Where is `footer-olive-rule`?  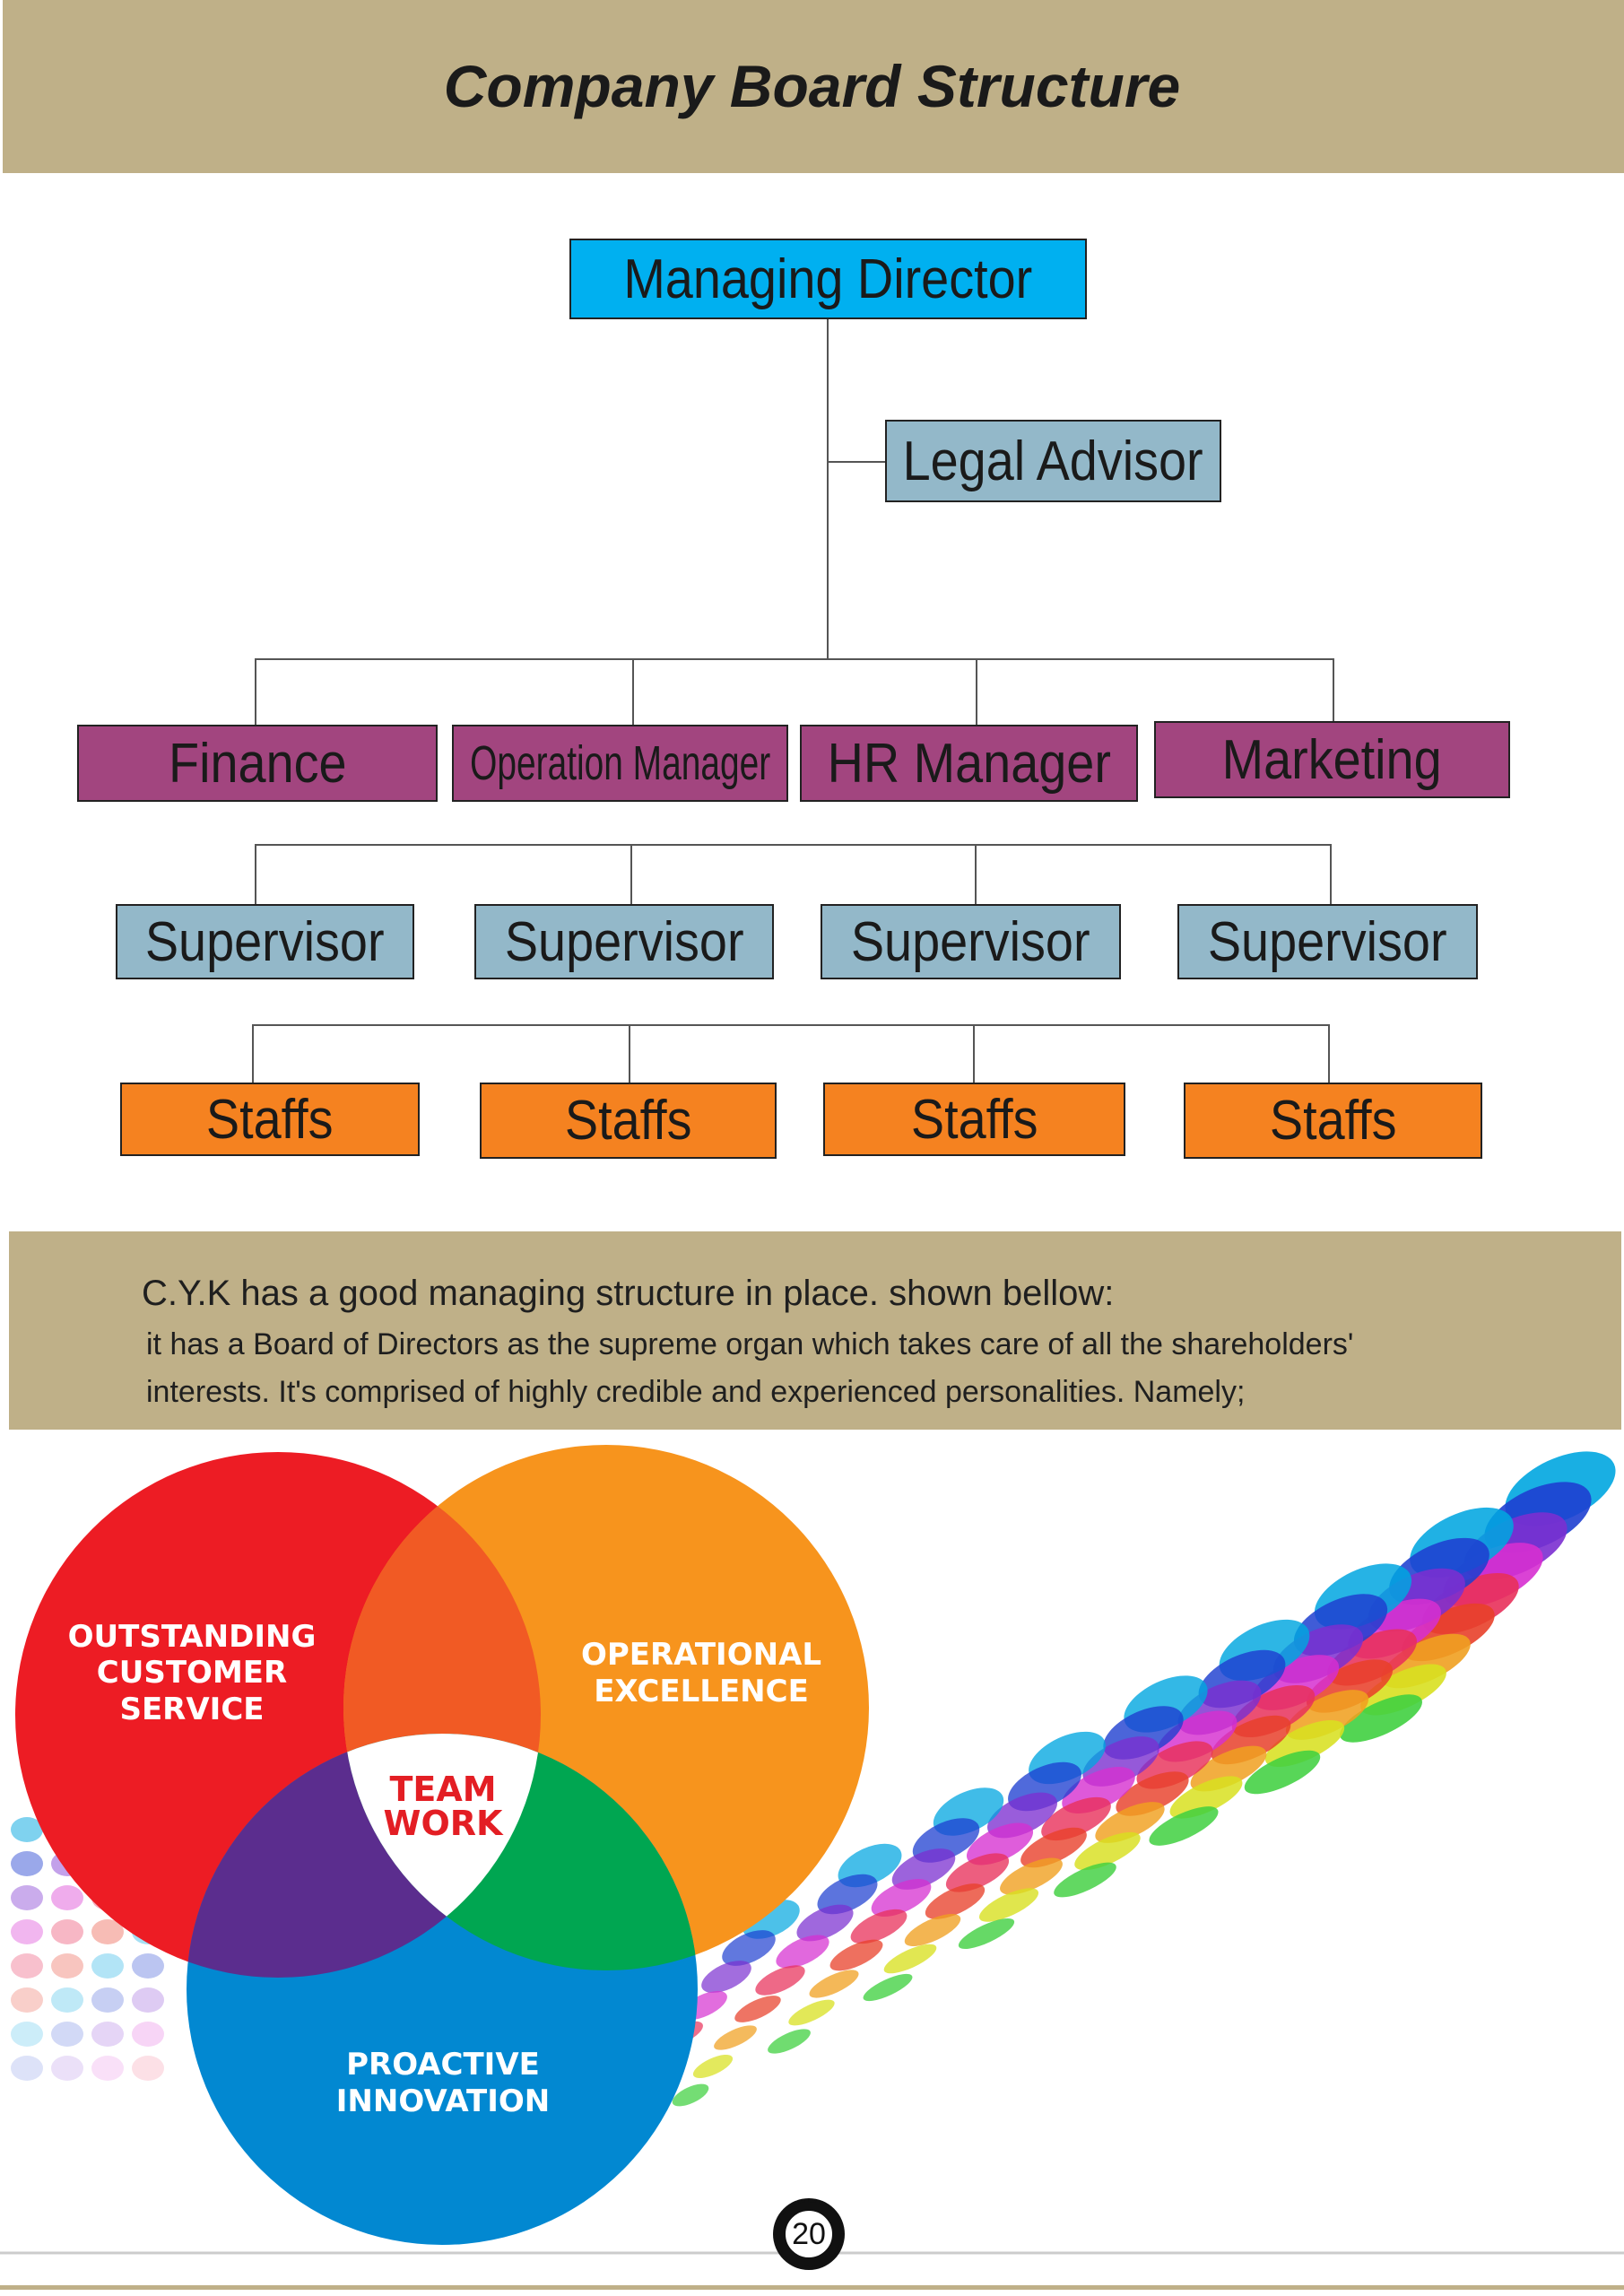 footer-olive-rule is located at coordinates (812, 2287).